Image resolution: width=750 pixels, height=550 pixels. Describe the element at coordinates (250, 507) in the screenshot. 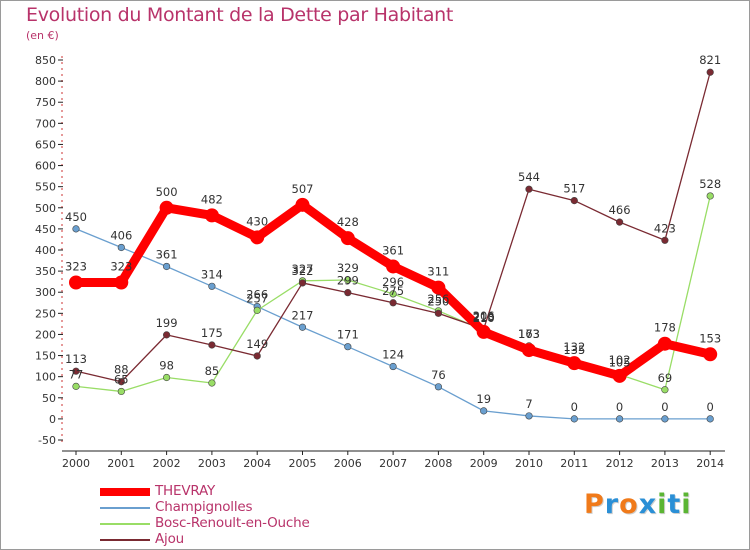

I see `legend-item: Champignolles` at that location.